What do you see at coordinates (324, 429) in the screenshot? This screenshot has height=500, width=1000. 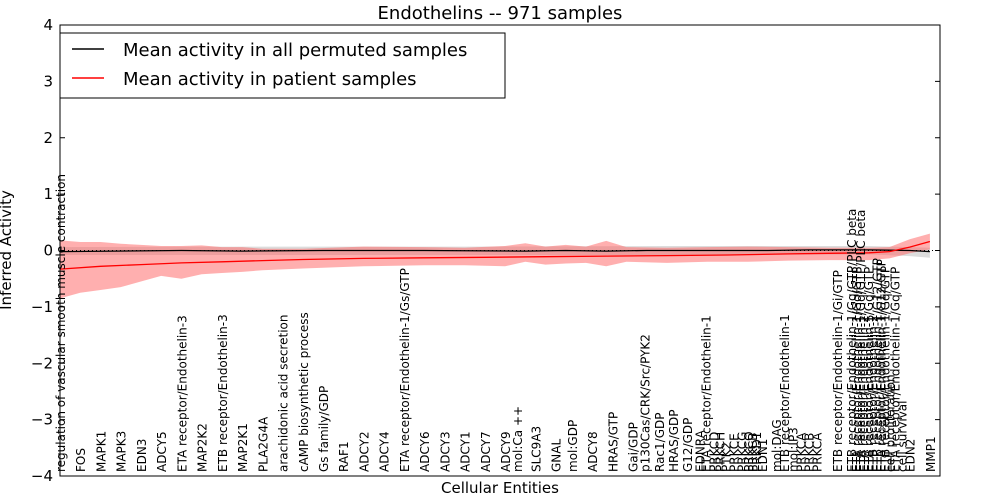 I see `entity-label: Gs family/GDP` at bounding box center [324, 429].